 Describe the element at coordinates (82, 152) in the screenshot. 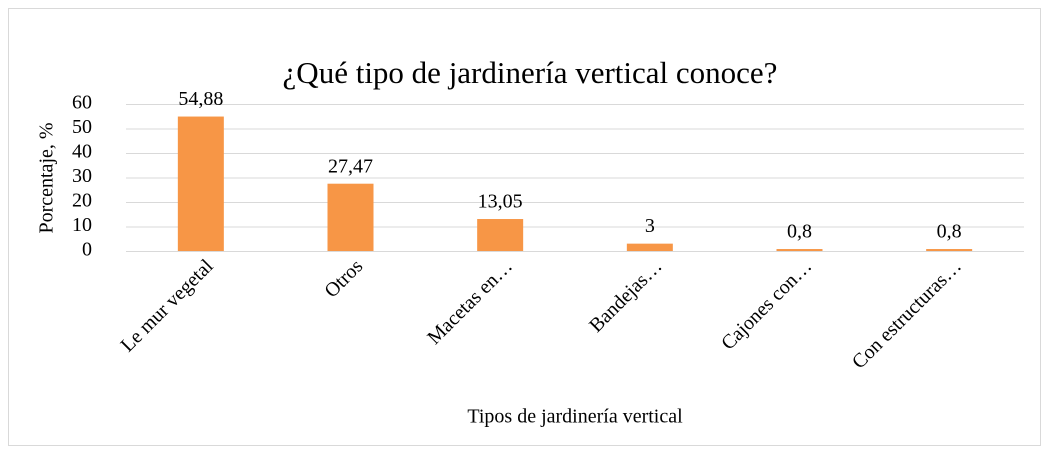

I see `y-tick-label: 40` at that location.